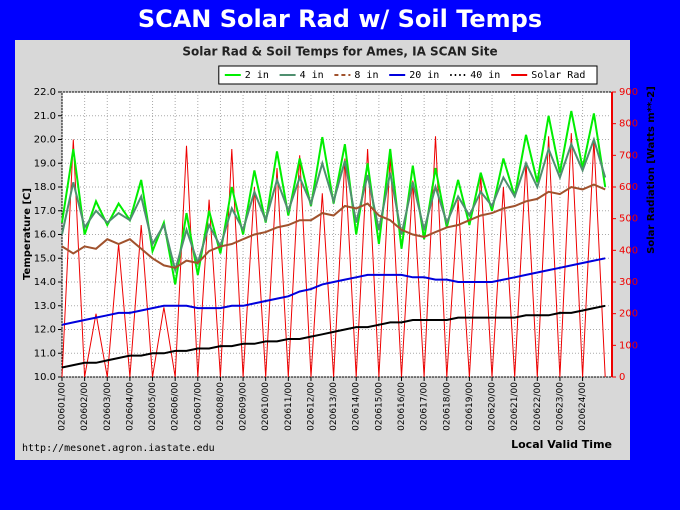 This screenshot has height=510, width=680. What do you see at coordinates (628, 92) in the screenshot?
I see `y2-tick-label: 900` at bounding box center [628, 92].